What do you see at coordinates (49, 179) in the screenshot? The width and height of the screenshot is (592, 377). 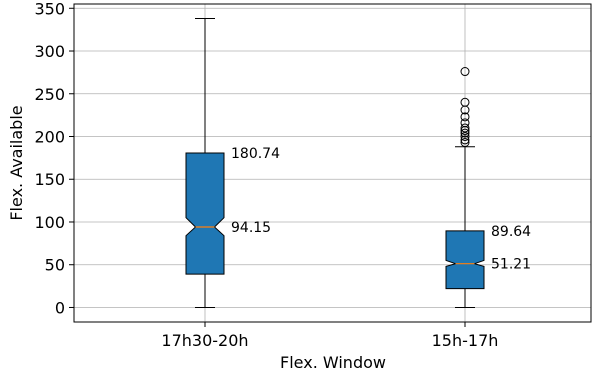 I see `y-tick-label: 150` at bounding box center [49, 179].